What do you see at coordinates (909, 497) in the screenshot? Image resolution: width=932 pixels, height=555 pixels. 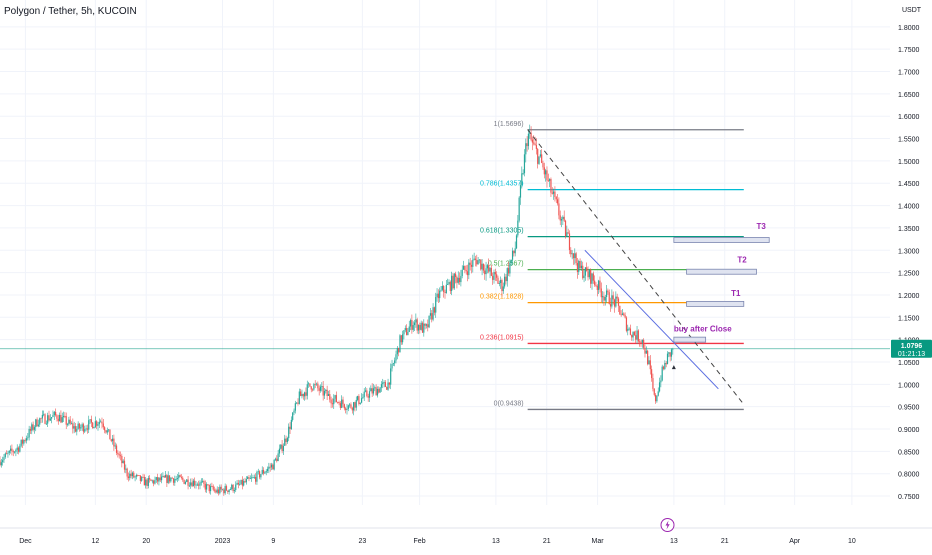 I see `price-tick-label: 0.7500` at bounding box center [909, 497].